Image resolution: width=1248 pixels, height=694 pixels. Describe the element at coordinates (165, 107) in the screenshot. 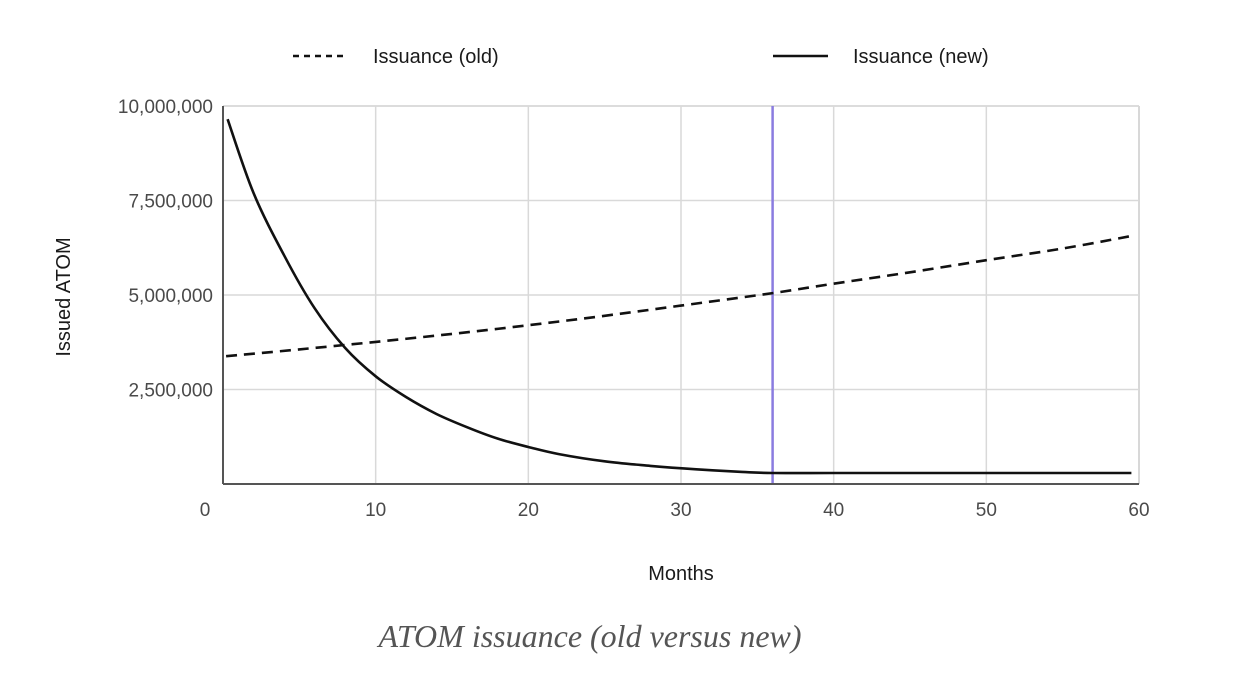

I see `y-tick-label: 10,000,000` at that location.